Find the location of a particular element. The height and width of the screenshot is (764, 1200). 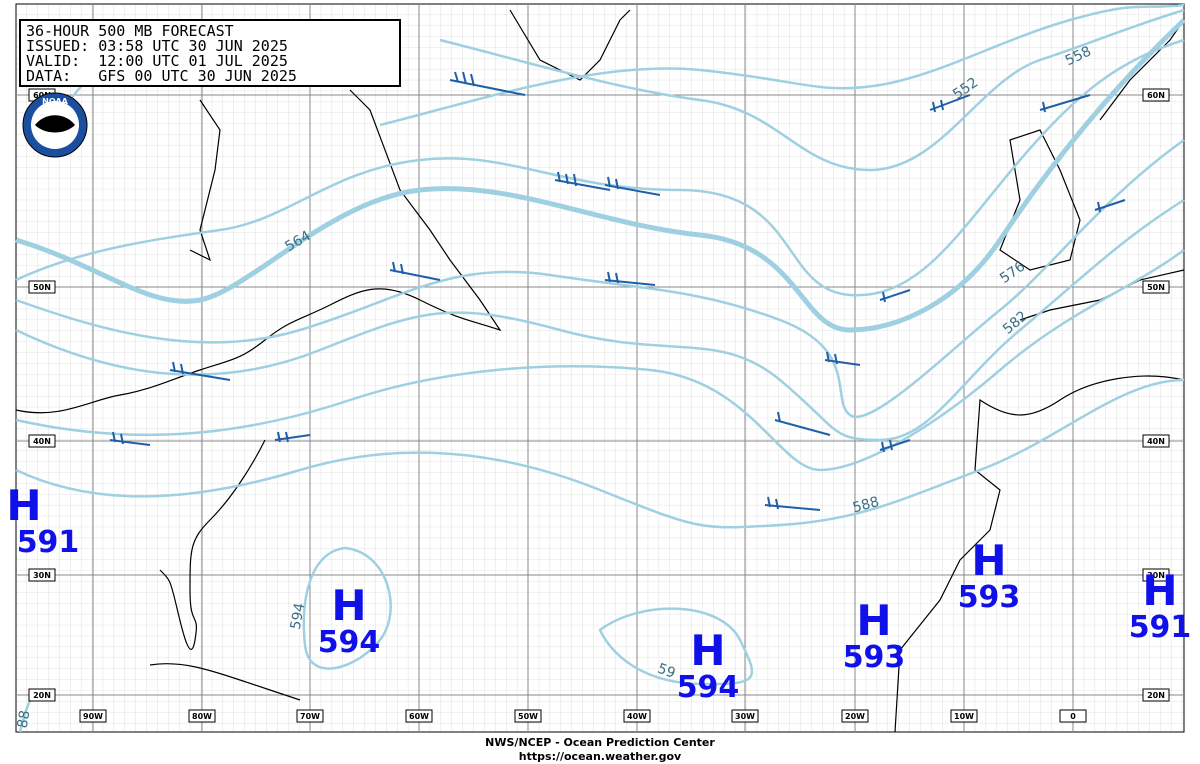

lon-label: 30W is located at coordinates (745, 716).